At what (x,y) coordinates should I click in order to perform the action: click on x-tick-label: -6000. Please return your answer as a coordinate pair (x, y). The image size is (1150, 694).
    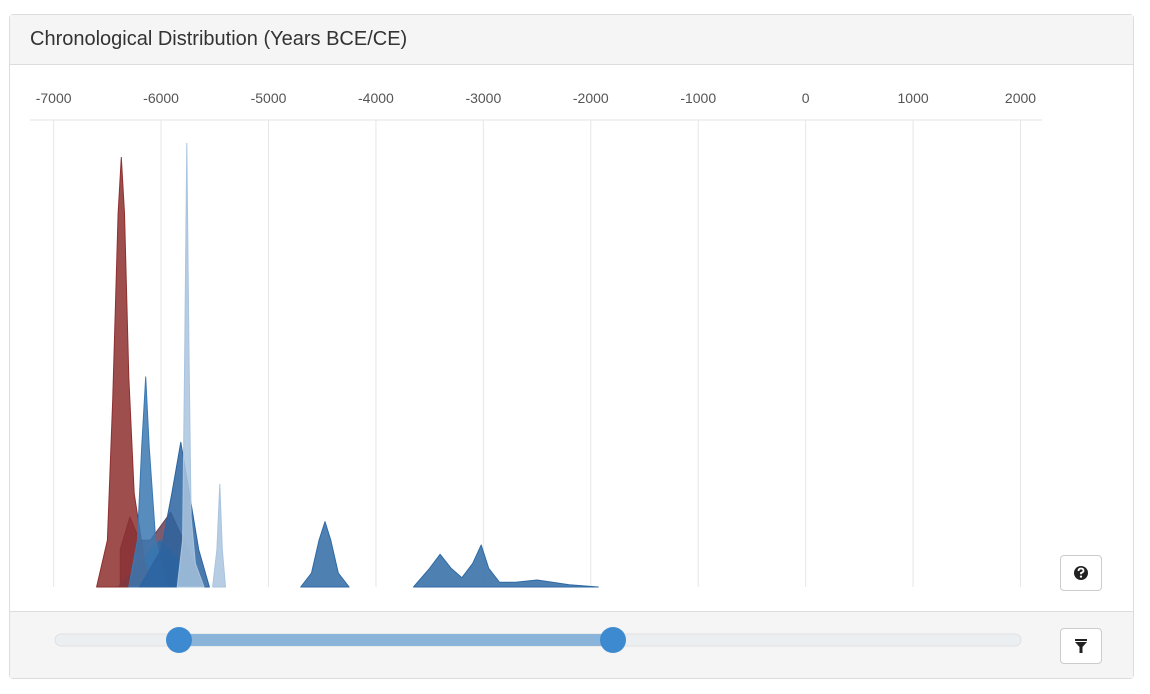
    Looking at the image, I should click on (161, 98).